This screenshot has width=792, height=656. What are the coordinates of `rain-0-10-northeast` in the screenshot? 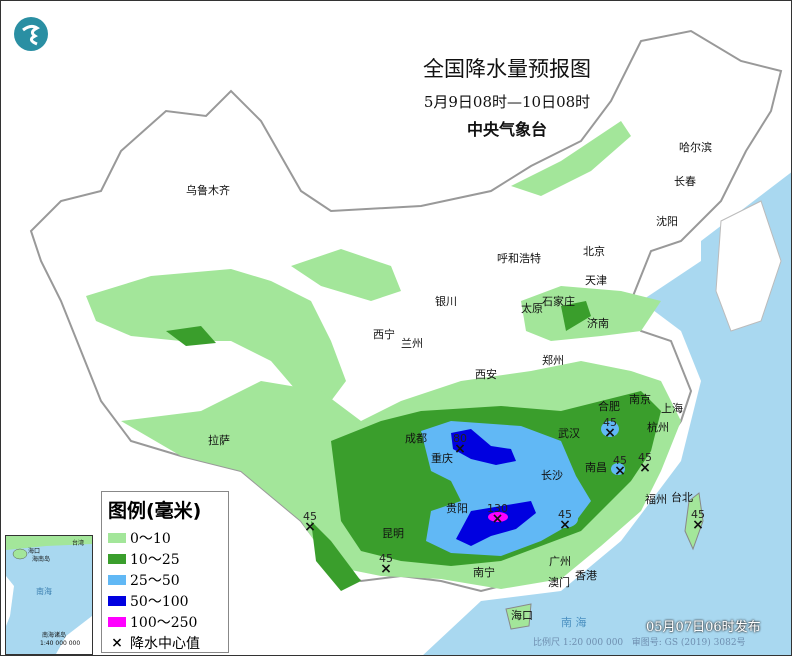 It's located at (571, 158).